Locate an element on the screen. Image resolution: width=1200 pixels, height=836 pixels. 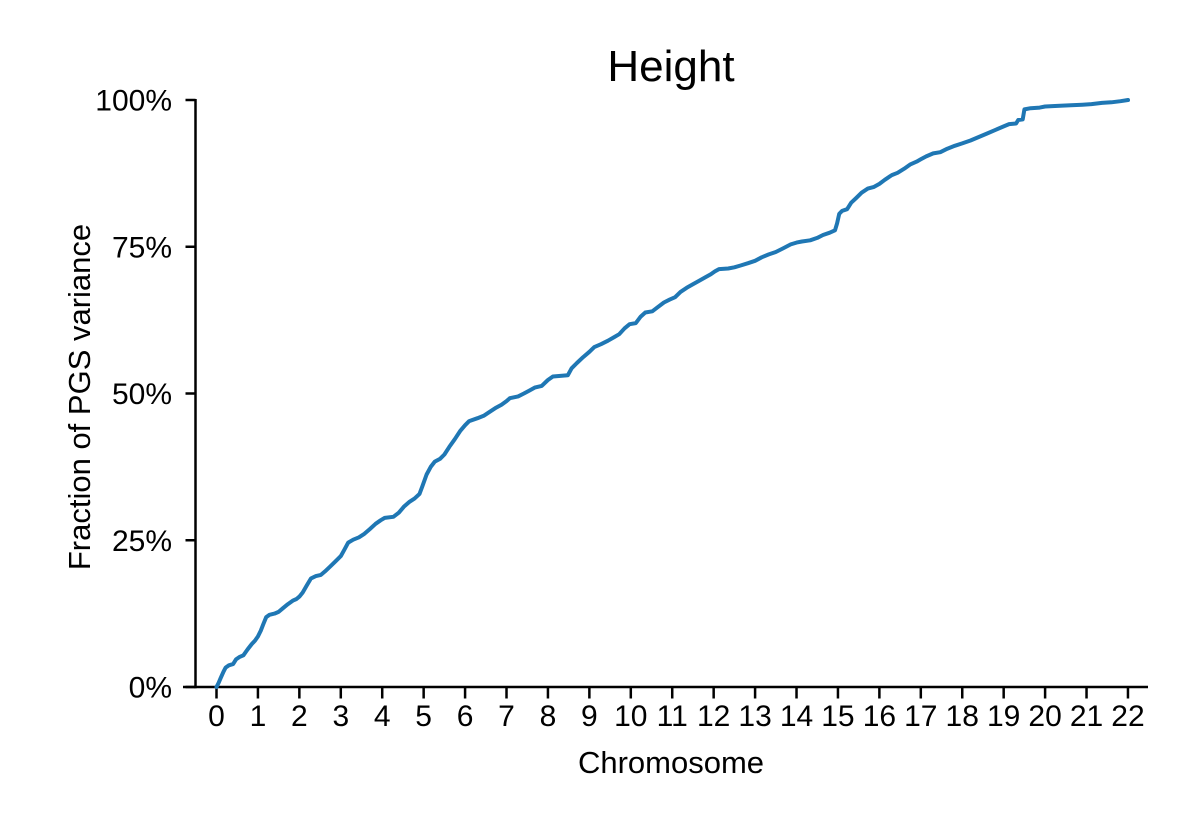
x-tick-label: 13 is located at coordinates (754, 716).